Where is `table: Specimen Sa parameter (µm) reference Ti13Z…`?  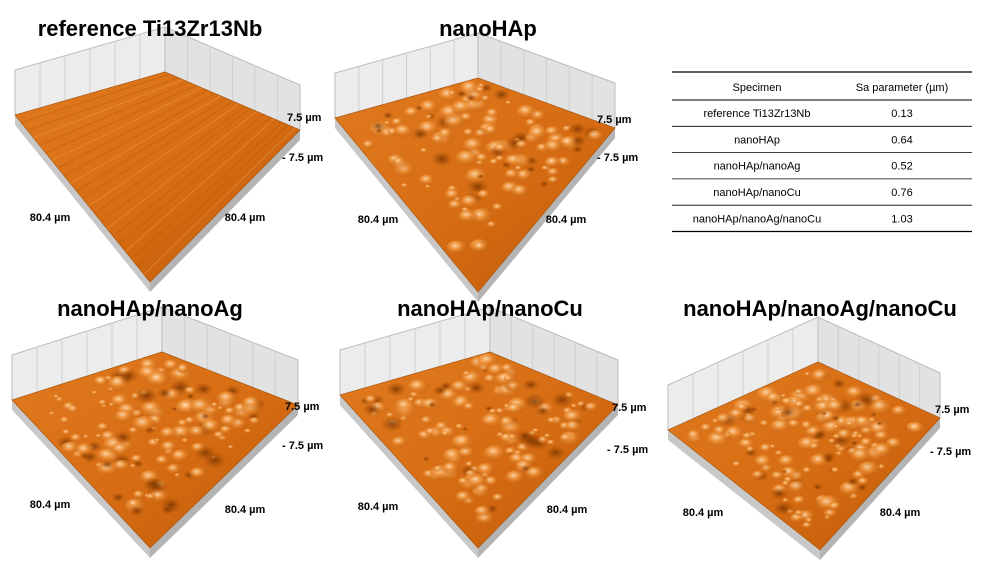 table: Specimen Sa parameter (µm) reference Ti13Z… is located at coordinates (822, 152).